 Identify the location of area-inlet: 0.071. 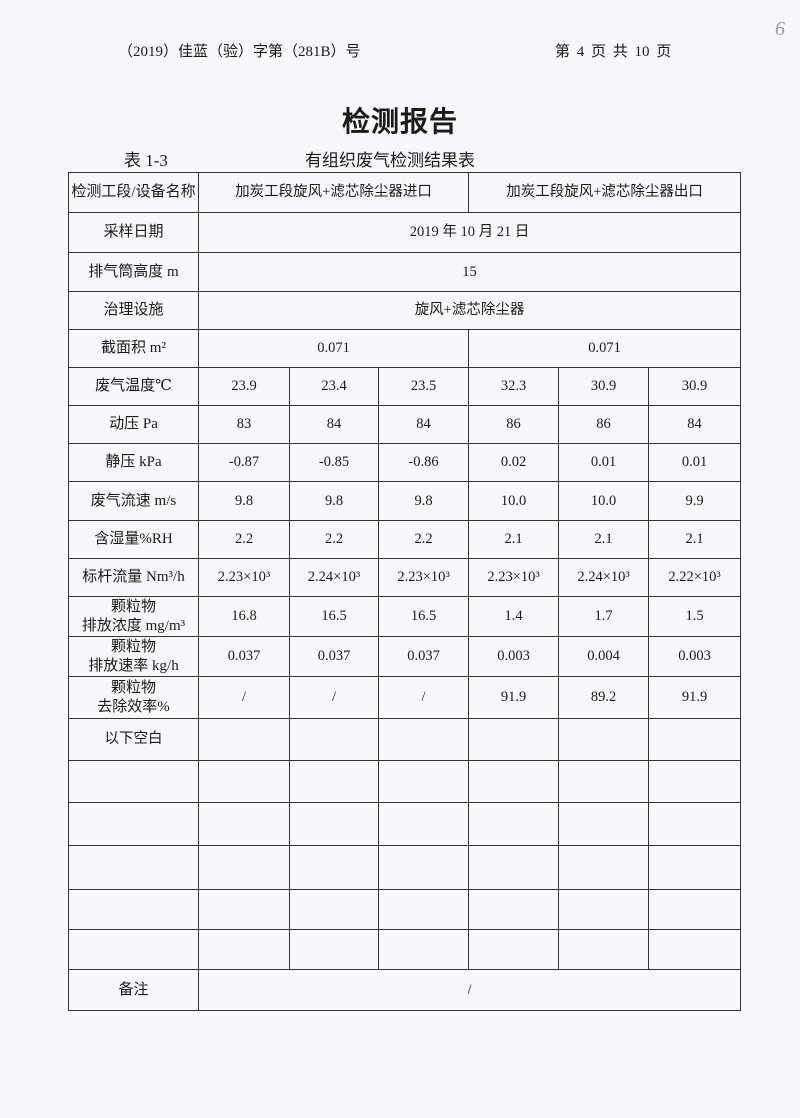
(333, 348).